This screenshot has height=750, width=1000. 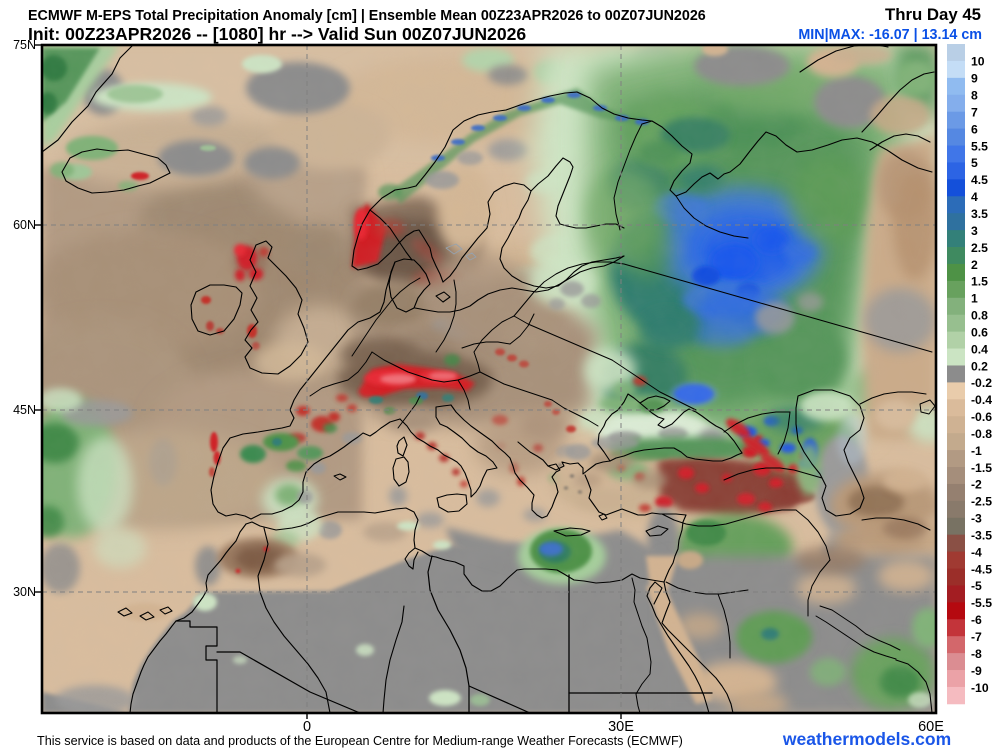 What do you see at coordinates (981, 468) in the screenshot?
I see `svg-text: -1.5` at bounding box center [981, 468].